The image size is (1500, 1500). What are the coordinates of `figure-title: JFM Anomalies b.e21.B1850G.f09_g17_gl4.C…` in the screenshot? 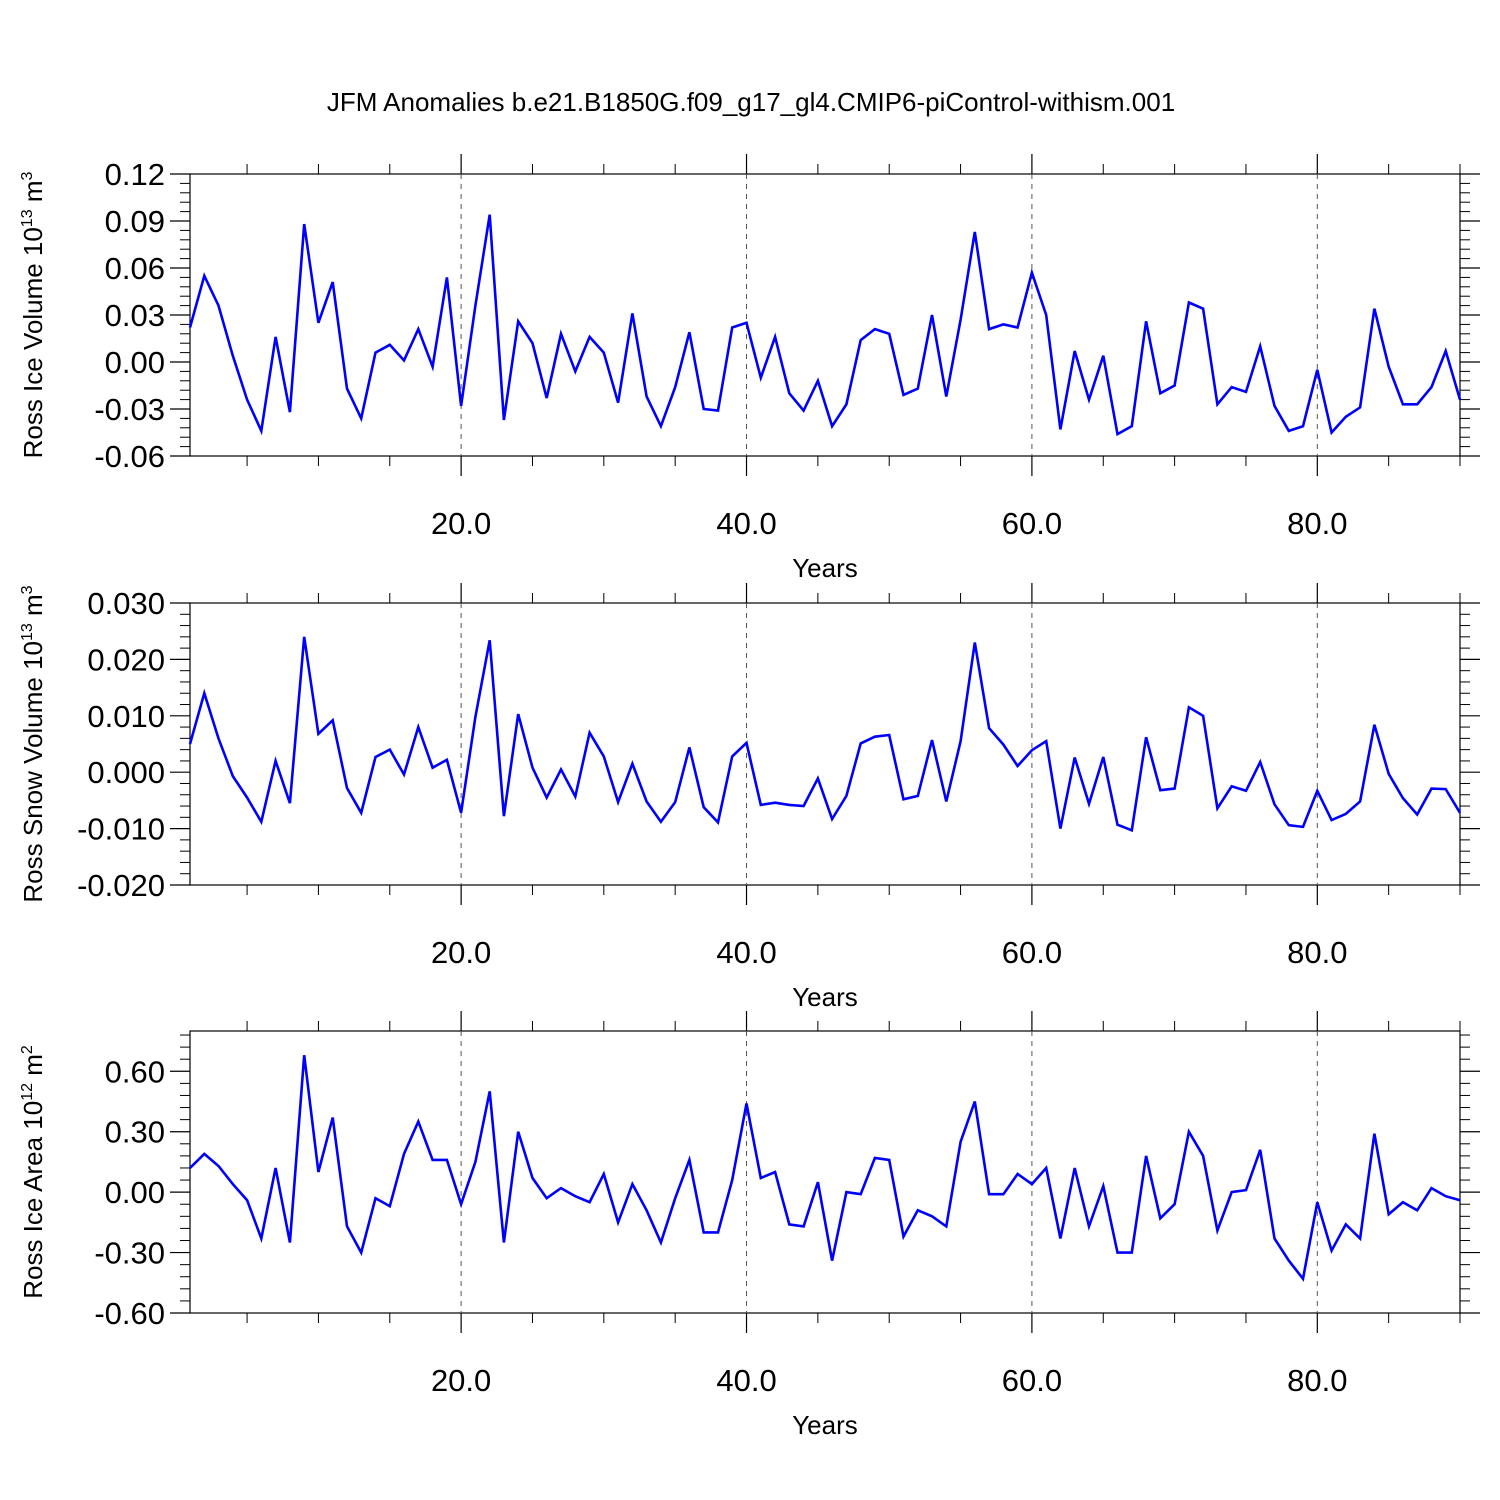 It's located at (751, 102).